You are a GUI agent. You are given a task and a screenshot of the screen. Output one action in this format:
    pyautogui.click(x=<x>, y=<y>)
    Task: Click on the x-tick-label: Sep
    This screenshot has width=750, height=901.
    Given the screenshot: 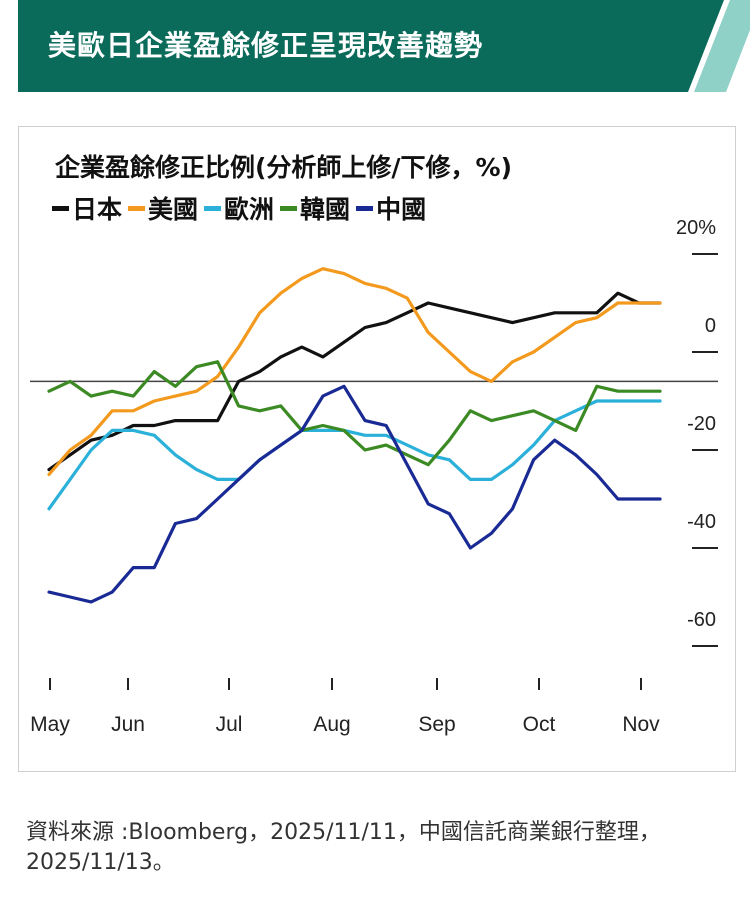 What is the action you would take?
    pyautogui.click(x=436, y=724)
    